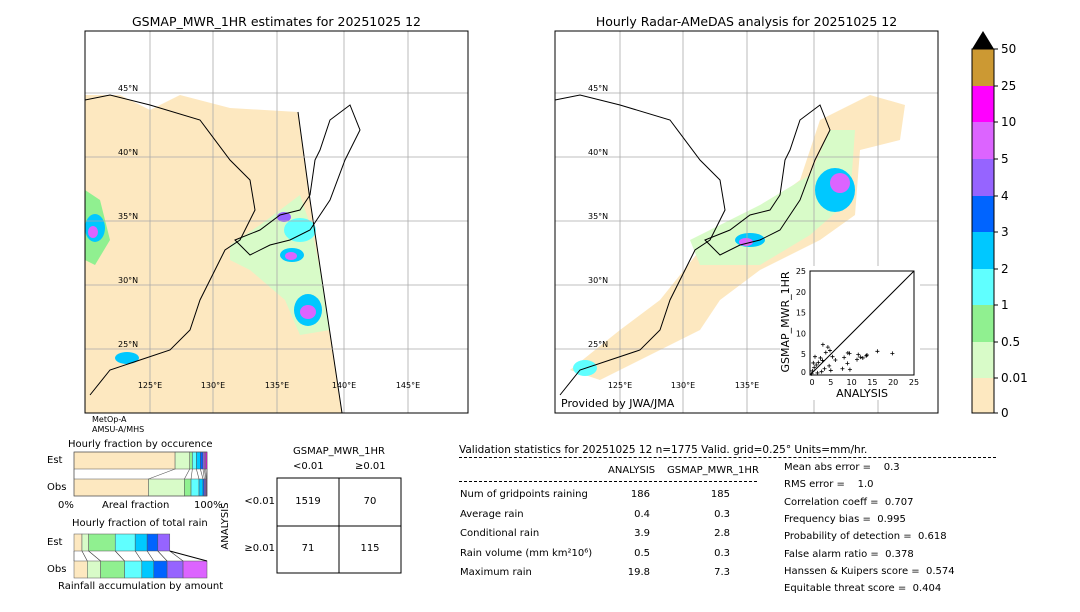  I want to click on stats-a: 0.4, so click(642, 514).